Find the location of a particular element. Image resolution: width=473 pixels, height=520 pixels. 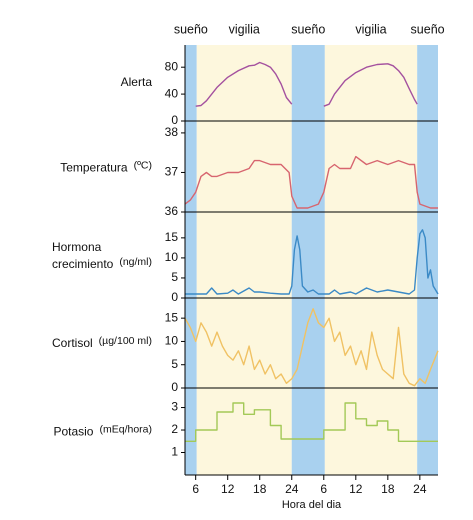

unit-text: (µg/100 ml) is located at coordinates (125, 341).